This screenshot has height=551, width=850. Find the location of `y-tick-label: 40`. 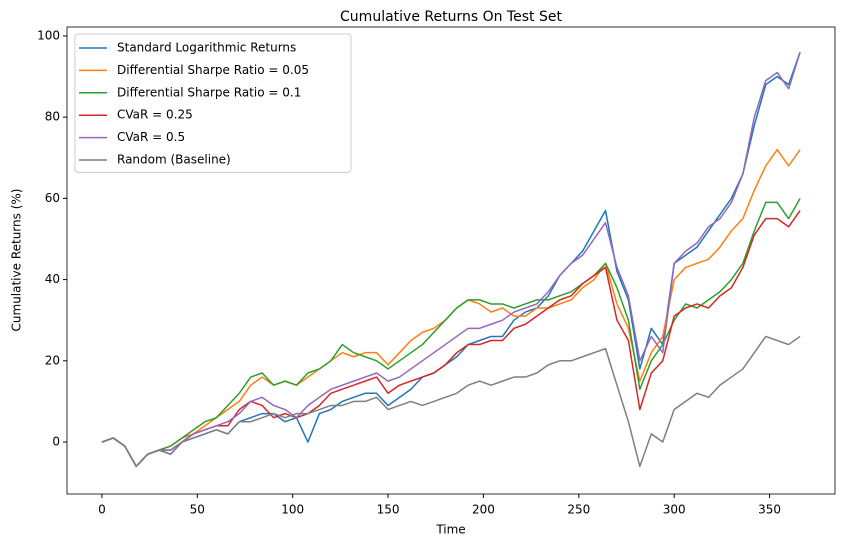

y-tick-label: 40 is located at coordinates (52, 279).